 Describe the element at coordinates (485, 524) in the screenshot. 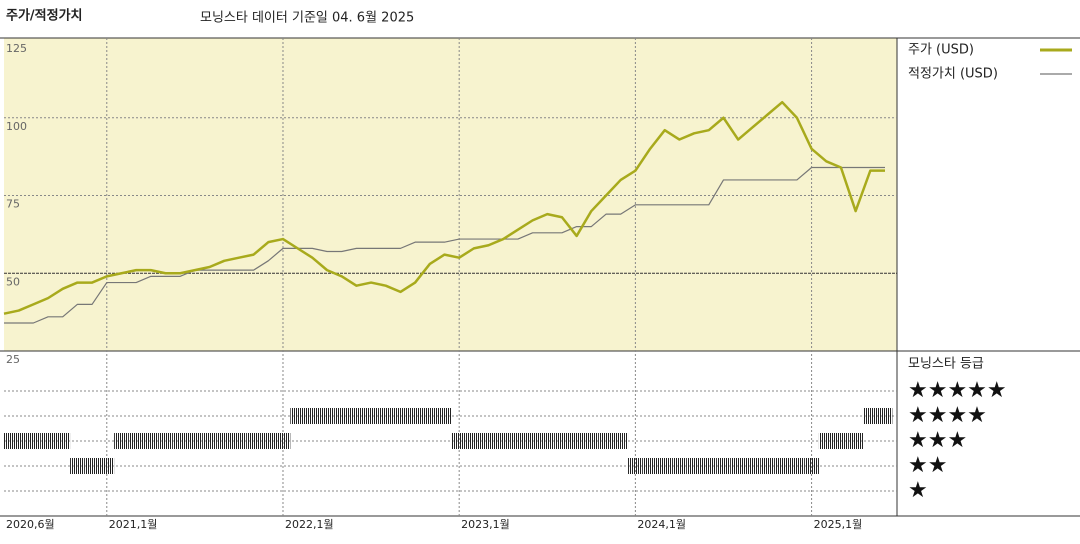

I see `x-tick-label: 2023,1월` at that location.